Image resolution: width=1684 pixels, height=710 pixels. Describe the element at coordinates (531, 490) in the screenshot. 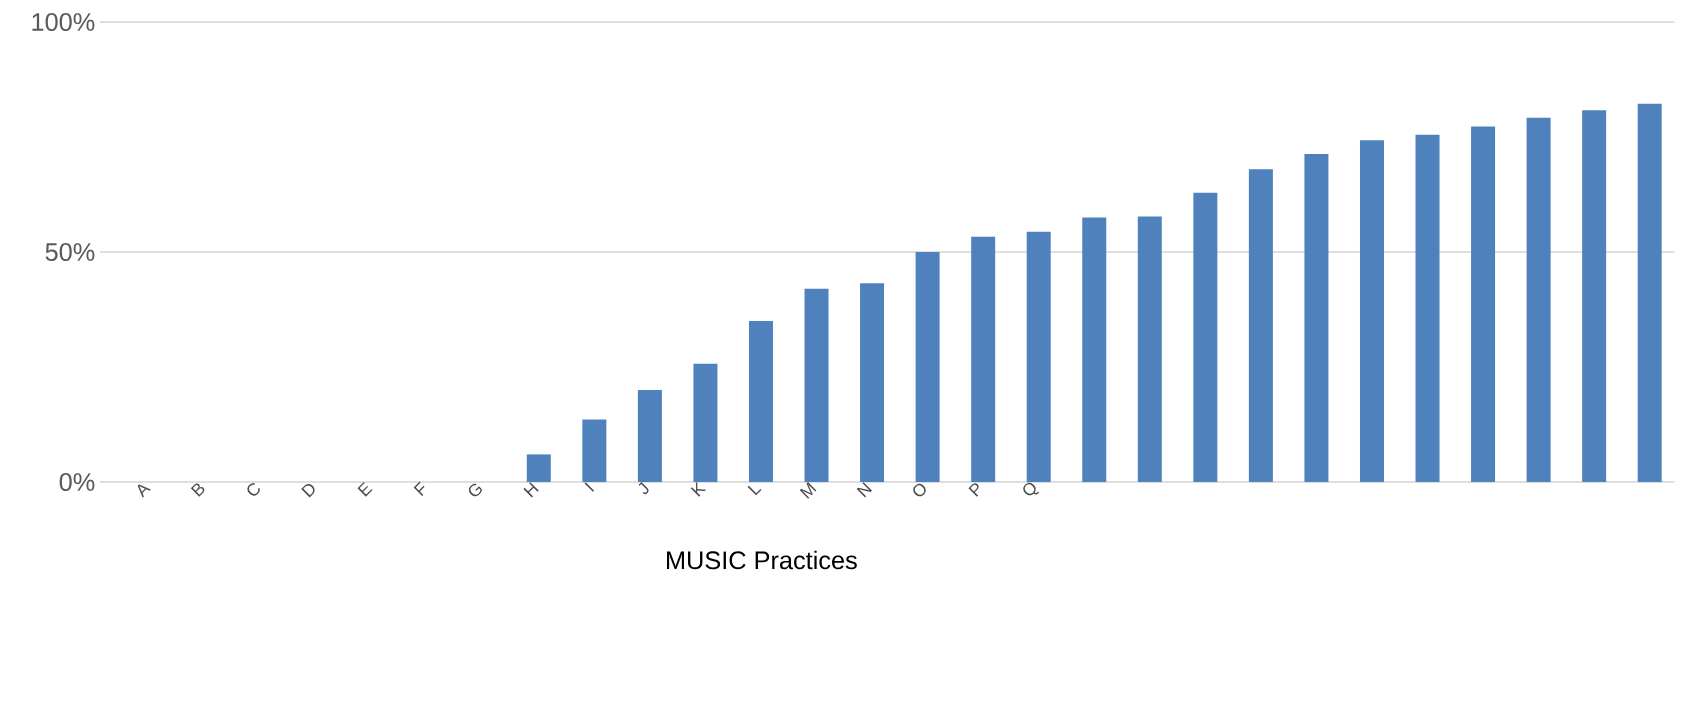

I see `x-tick-label: H` at that location.